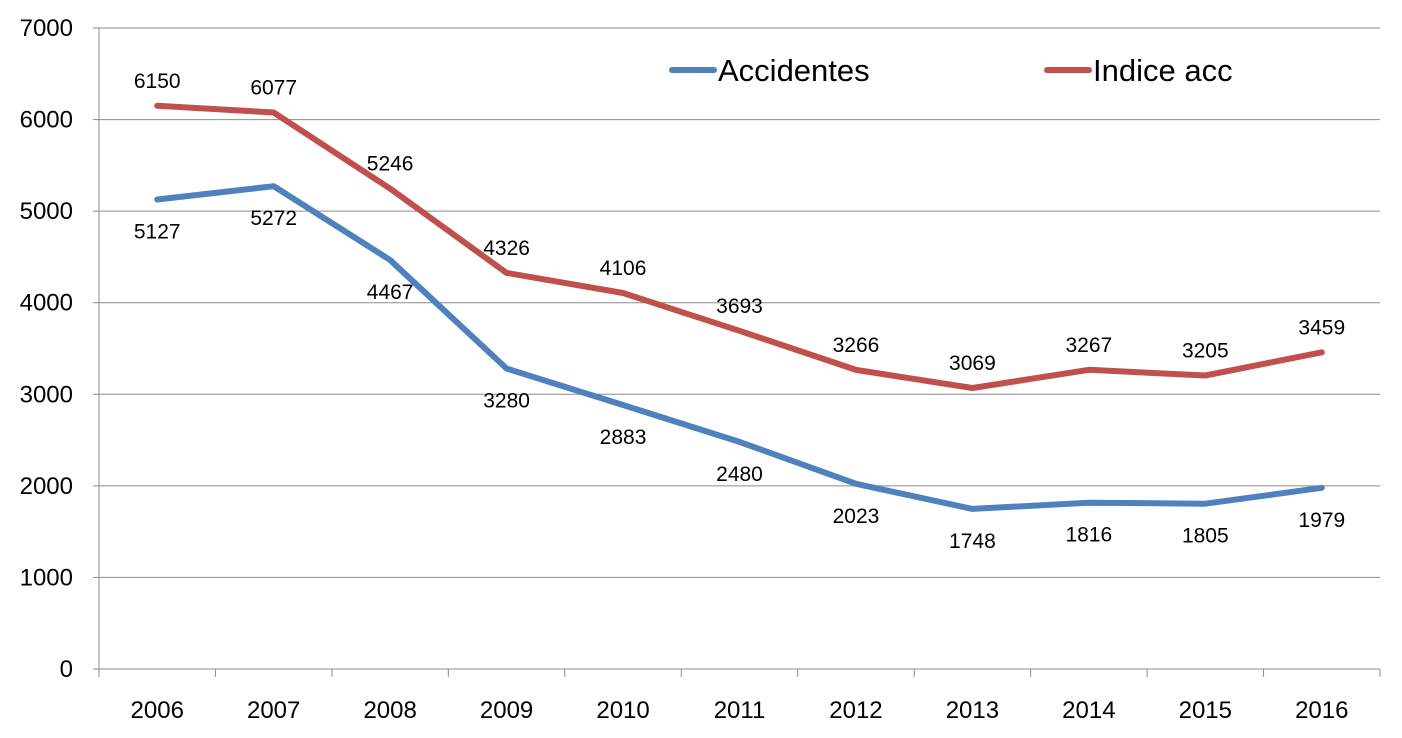  What do you see at coordinates (1321, 327) in the screenshot?
I see `data-label: 3459` at bounding box center [1321, 327].